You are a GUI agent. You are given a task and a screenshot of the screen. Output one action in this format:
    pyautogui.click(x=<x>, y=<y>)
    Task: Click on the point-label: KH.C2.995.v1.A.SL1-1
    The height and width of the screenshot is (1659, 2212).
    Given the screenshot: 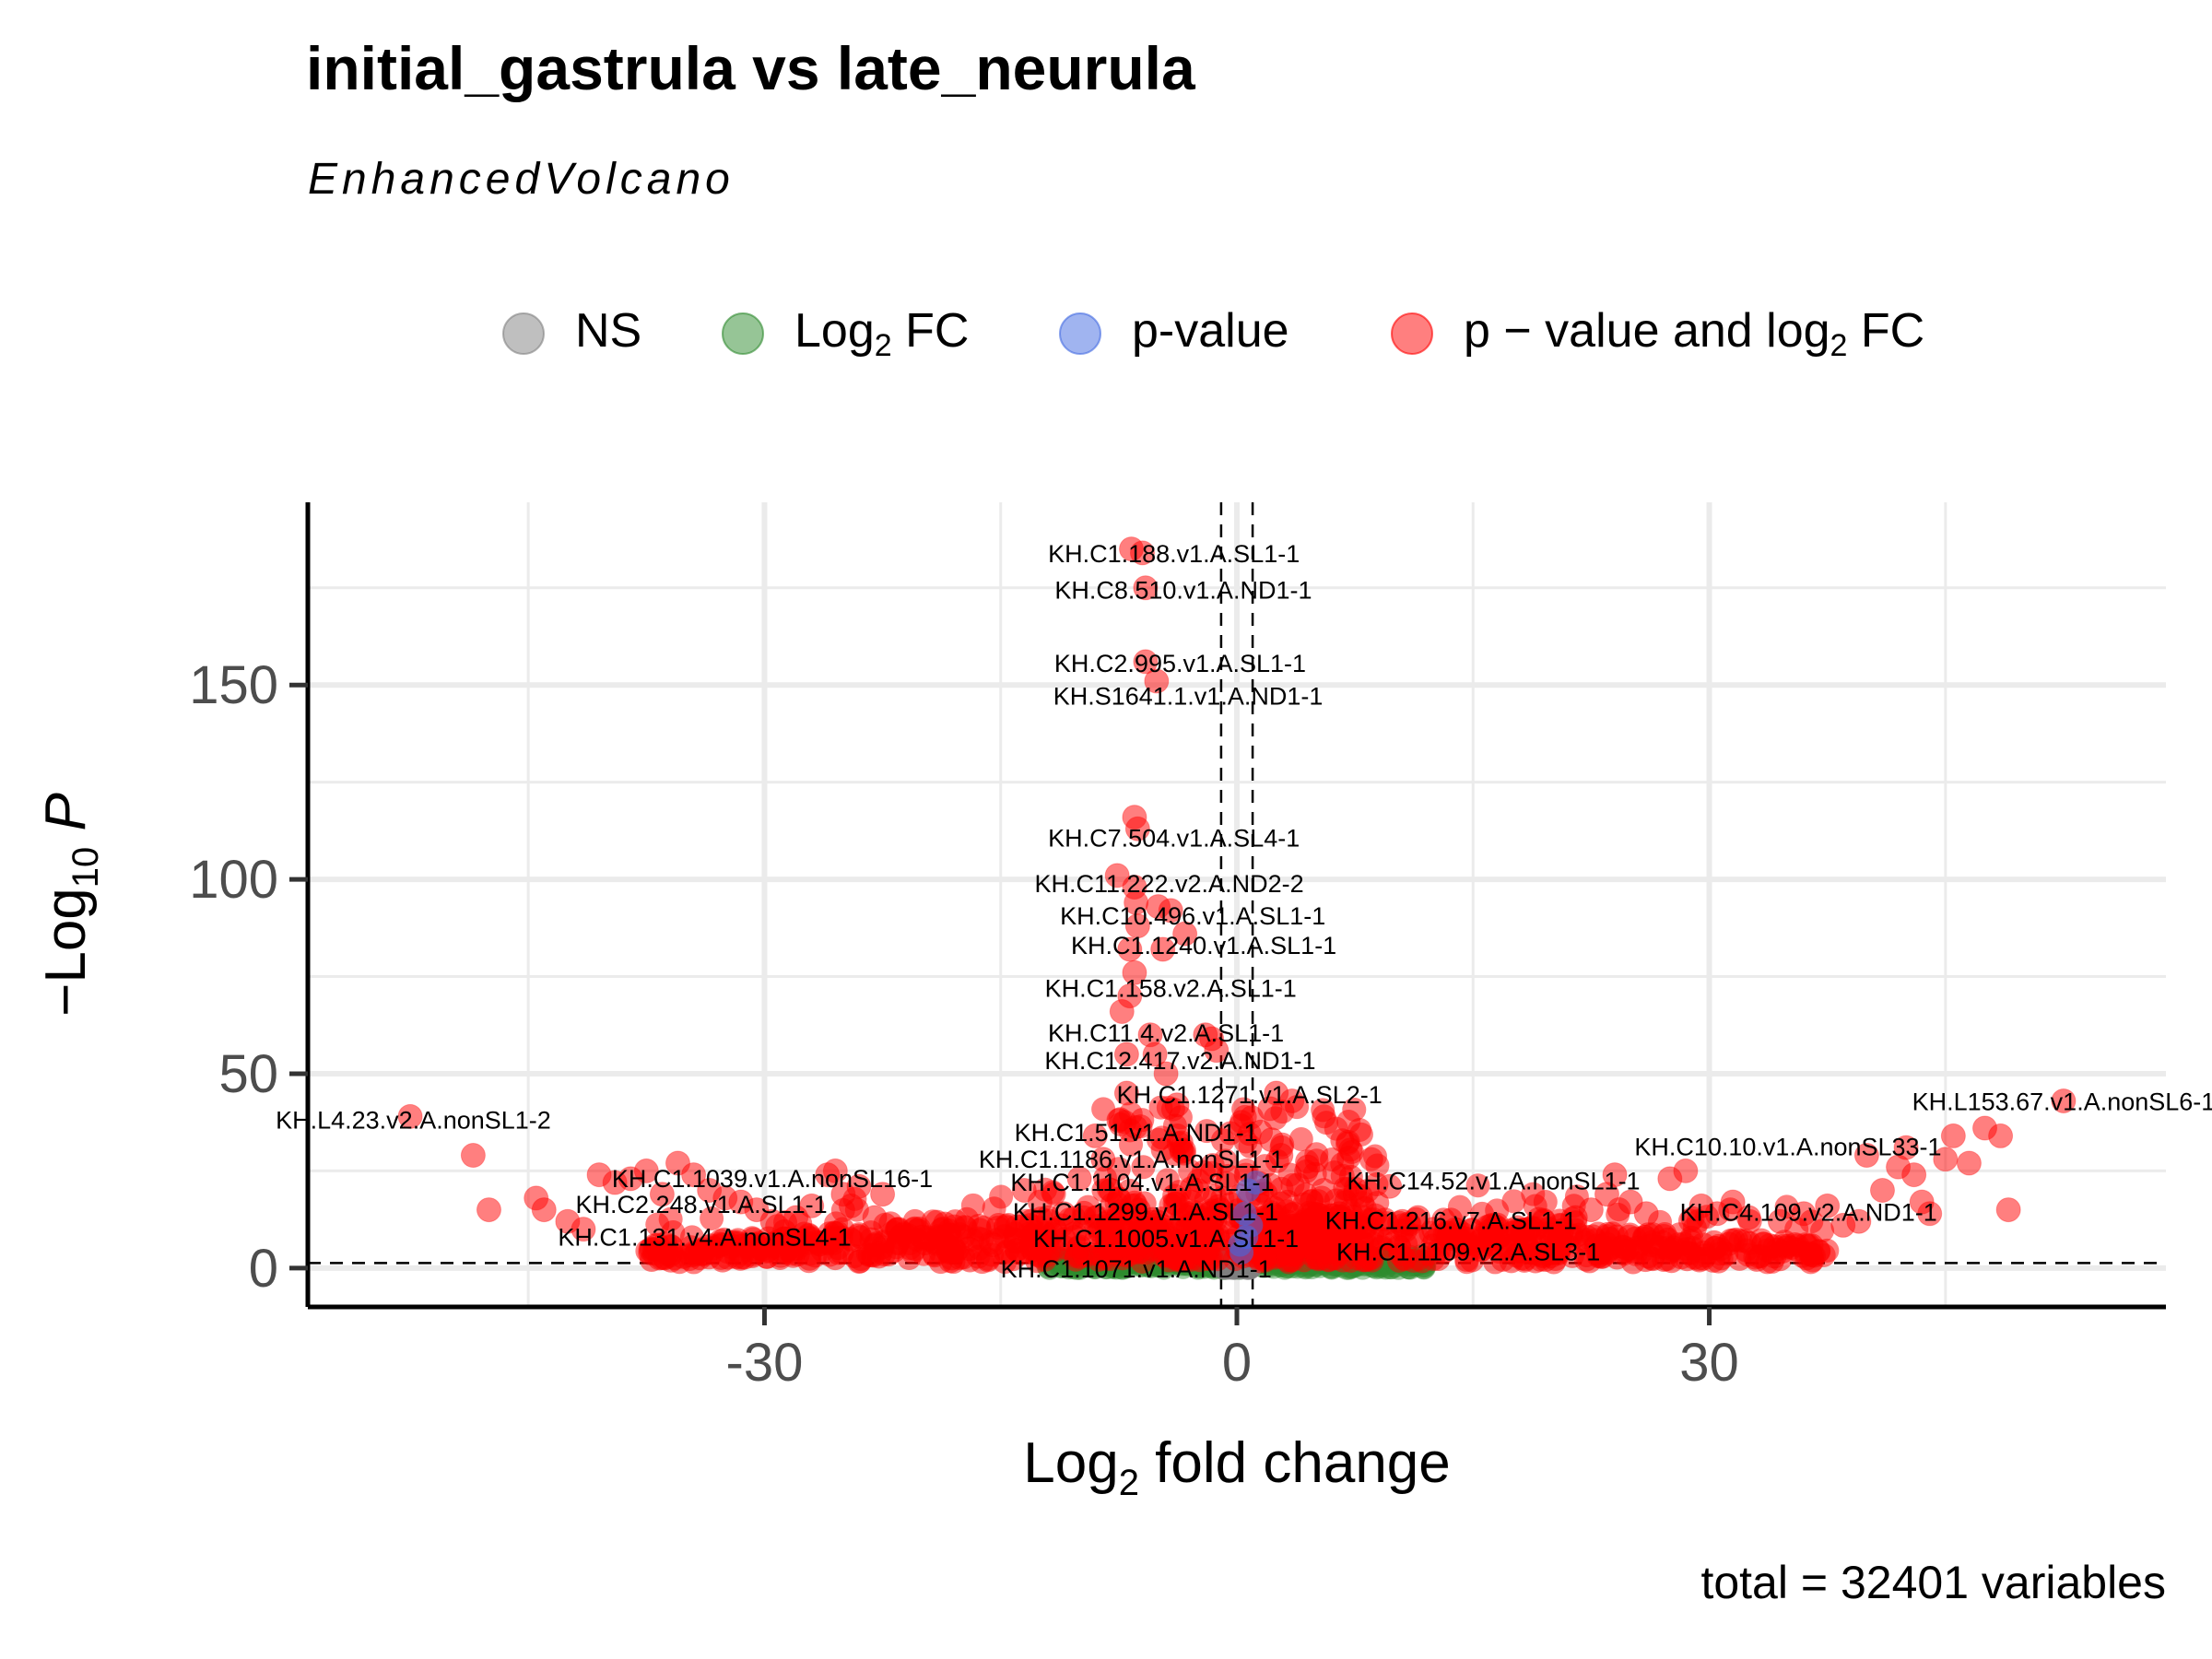 What is the action you would take?
    pyautogui.click(x=1180, y=663)
    